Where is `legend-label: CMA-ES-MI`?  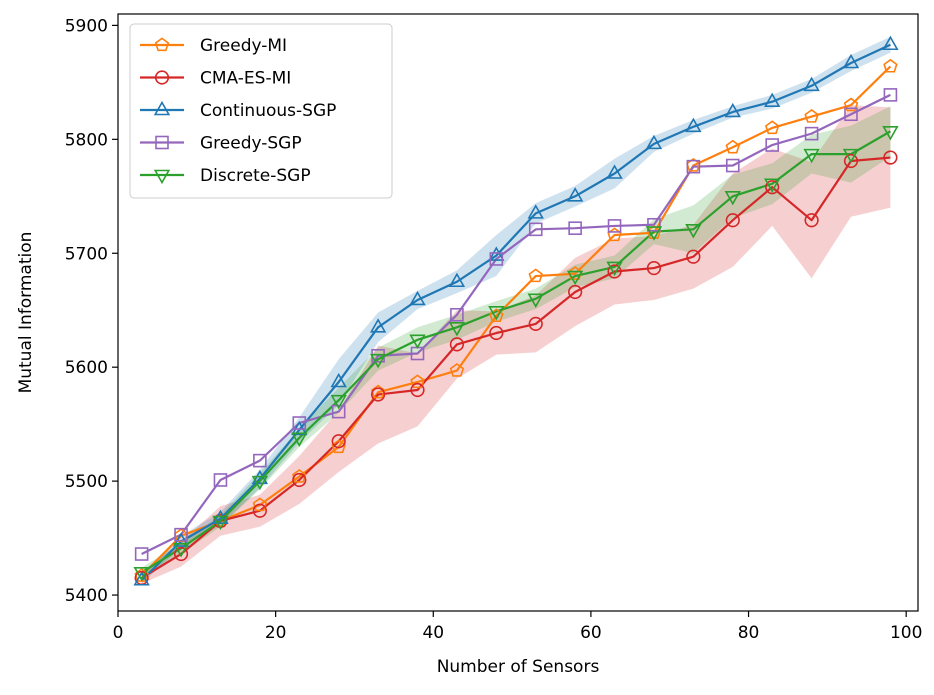
legend-label: CMA-ES-MI is located at coordinates (245, 79).